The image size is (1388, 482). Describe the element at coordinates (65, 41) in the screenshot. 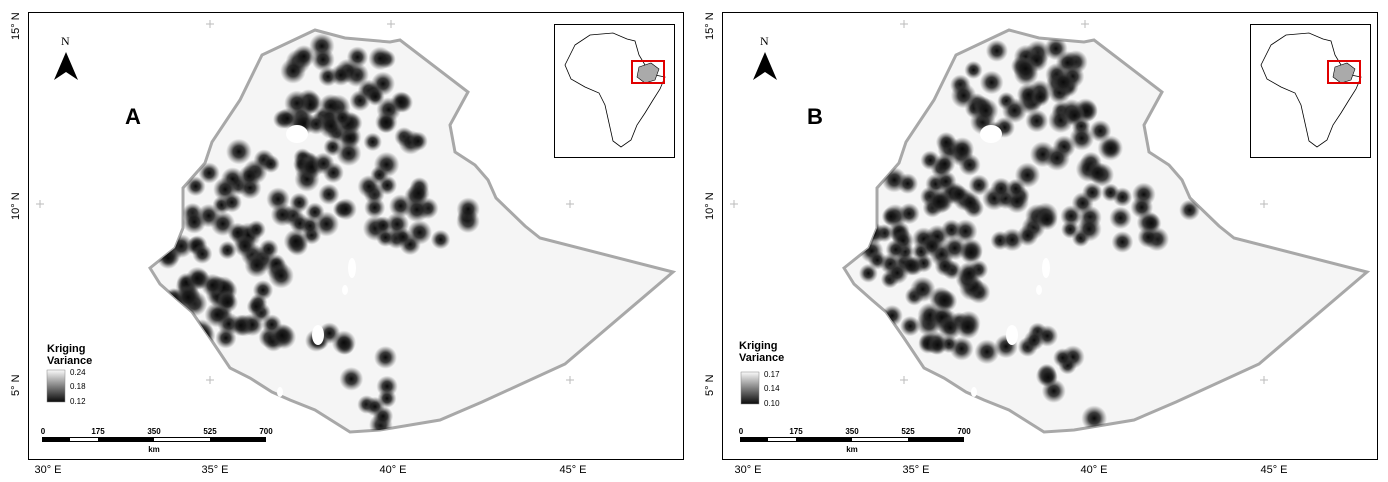

I see `north-label: N` at that location.